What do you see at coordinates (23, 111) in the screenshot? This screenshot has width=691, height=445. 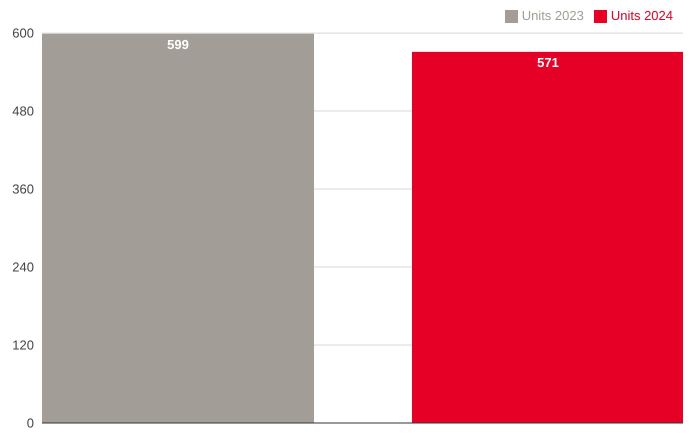 I see `y-tick-label: 480` at bounding box center [23, 111].